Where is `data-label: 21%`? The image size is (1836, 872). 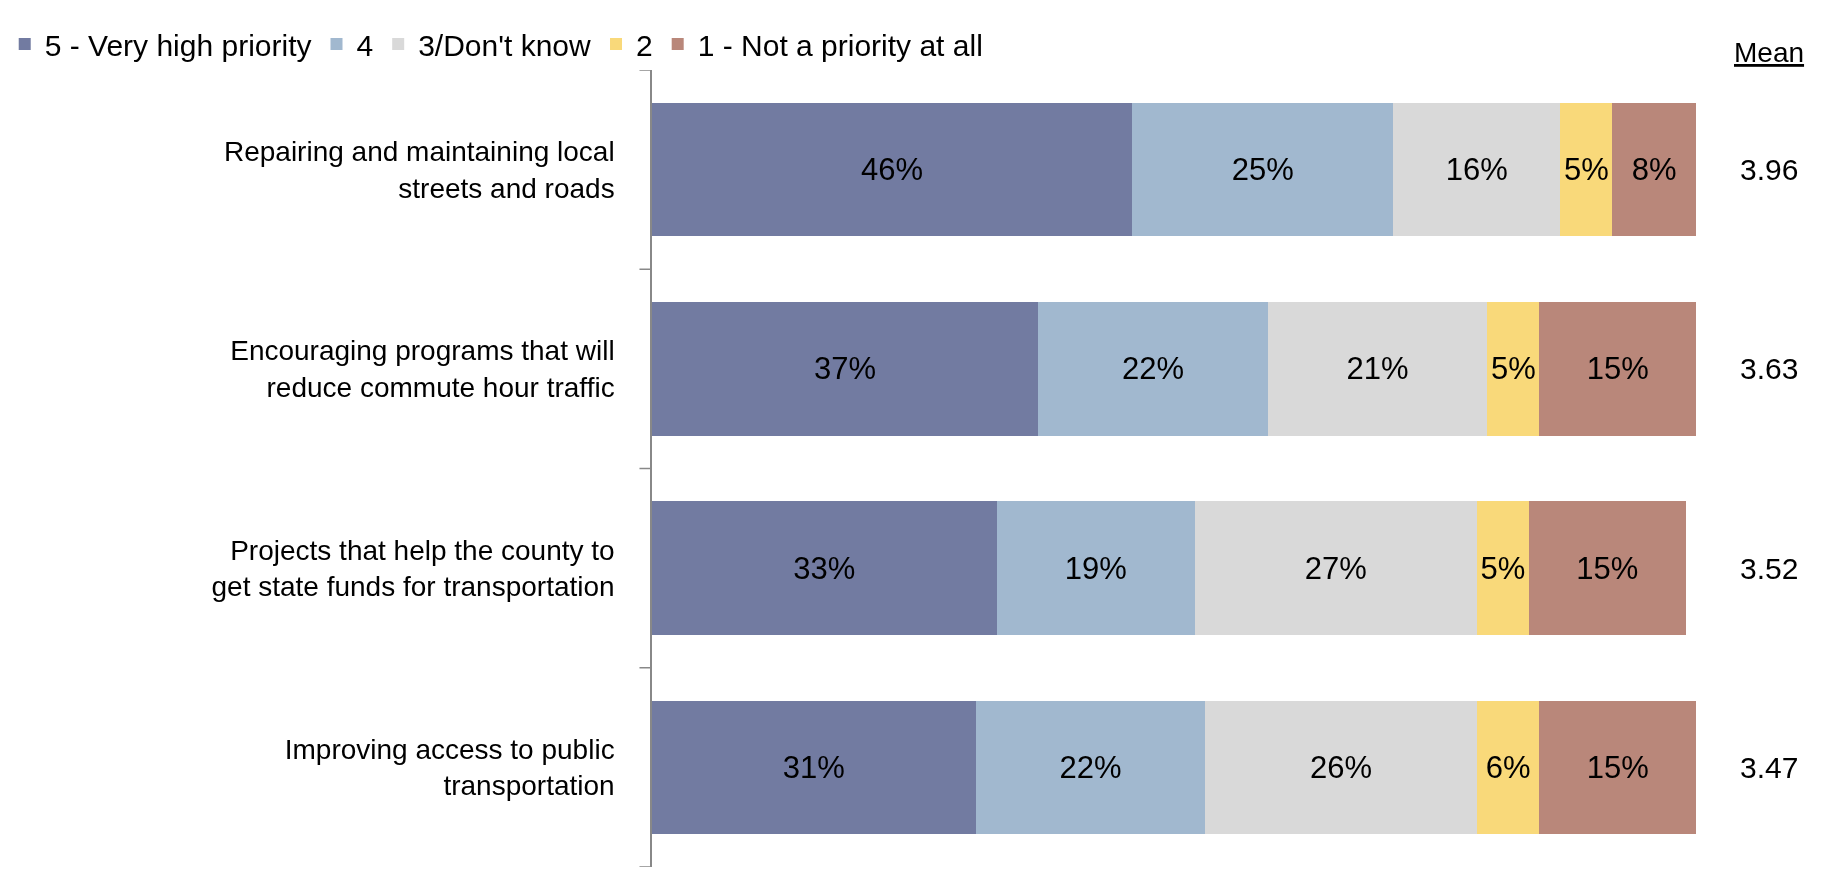
data-label: 21% is located at coordinates (1377, 369).